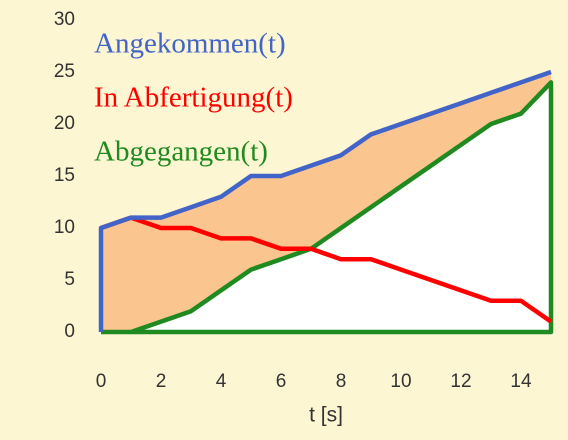 This screenshot has height=440, width=568. I want to click on x-tick-label: 0, so click(101, 381).